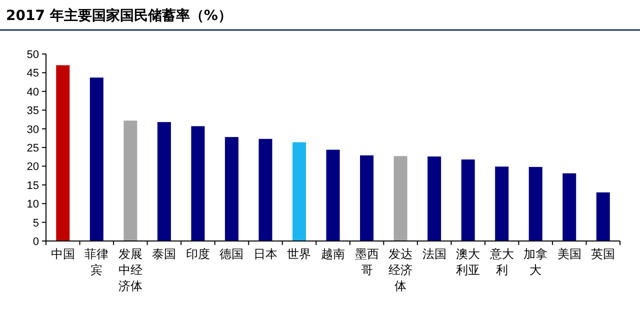 This screenshot has width=640, height=320. I want to click on y-tick-label: 40, so click(32, 92).